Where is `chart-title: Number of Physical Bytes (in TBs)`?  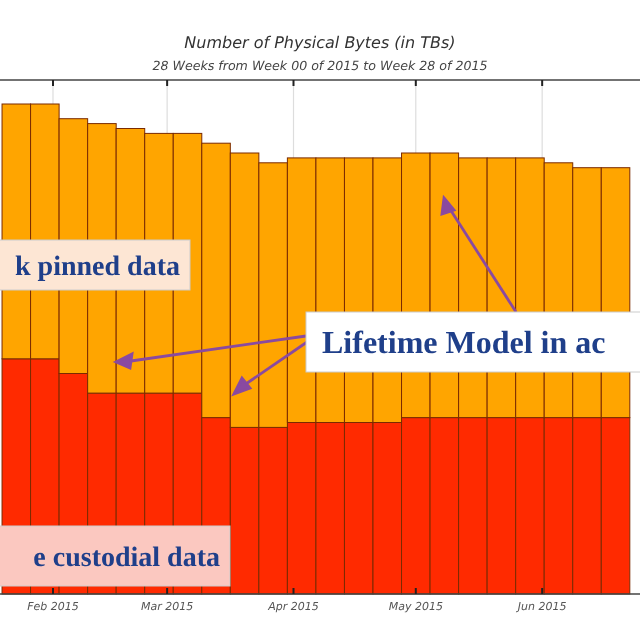
chart-title: Number of Physical Bytes (in TBs) is located at coordinates (320, 43).